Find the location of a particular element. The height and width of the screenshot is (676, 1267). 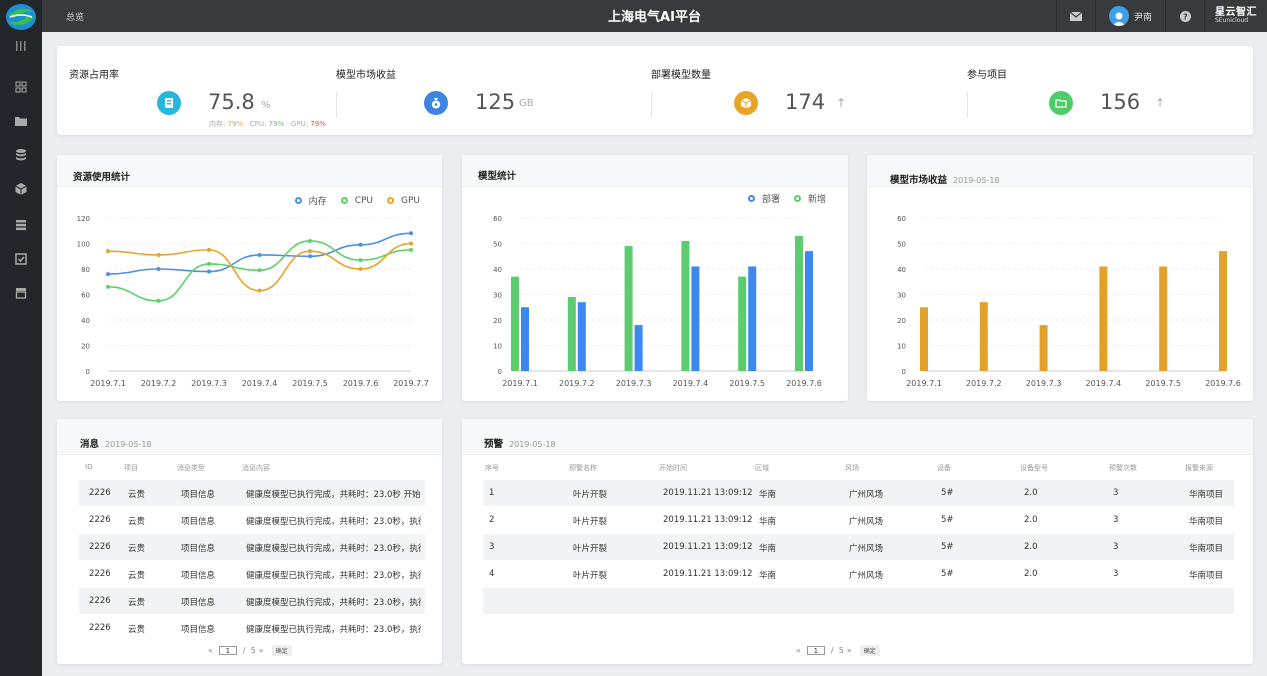

breadcrumb: 总览 is located at coordinates (75, 18).